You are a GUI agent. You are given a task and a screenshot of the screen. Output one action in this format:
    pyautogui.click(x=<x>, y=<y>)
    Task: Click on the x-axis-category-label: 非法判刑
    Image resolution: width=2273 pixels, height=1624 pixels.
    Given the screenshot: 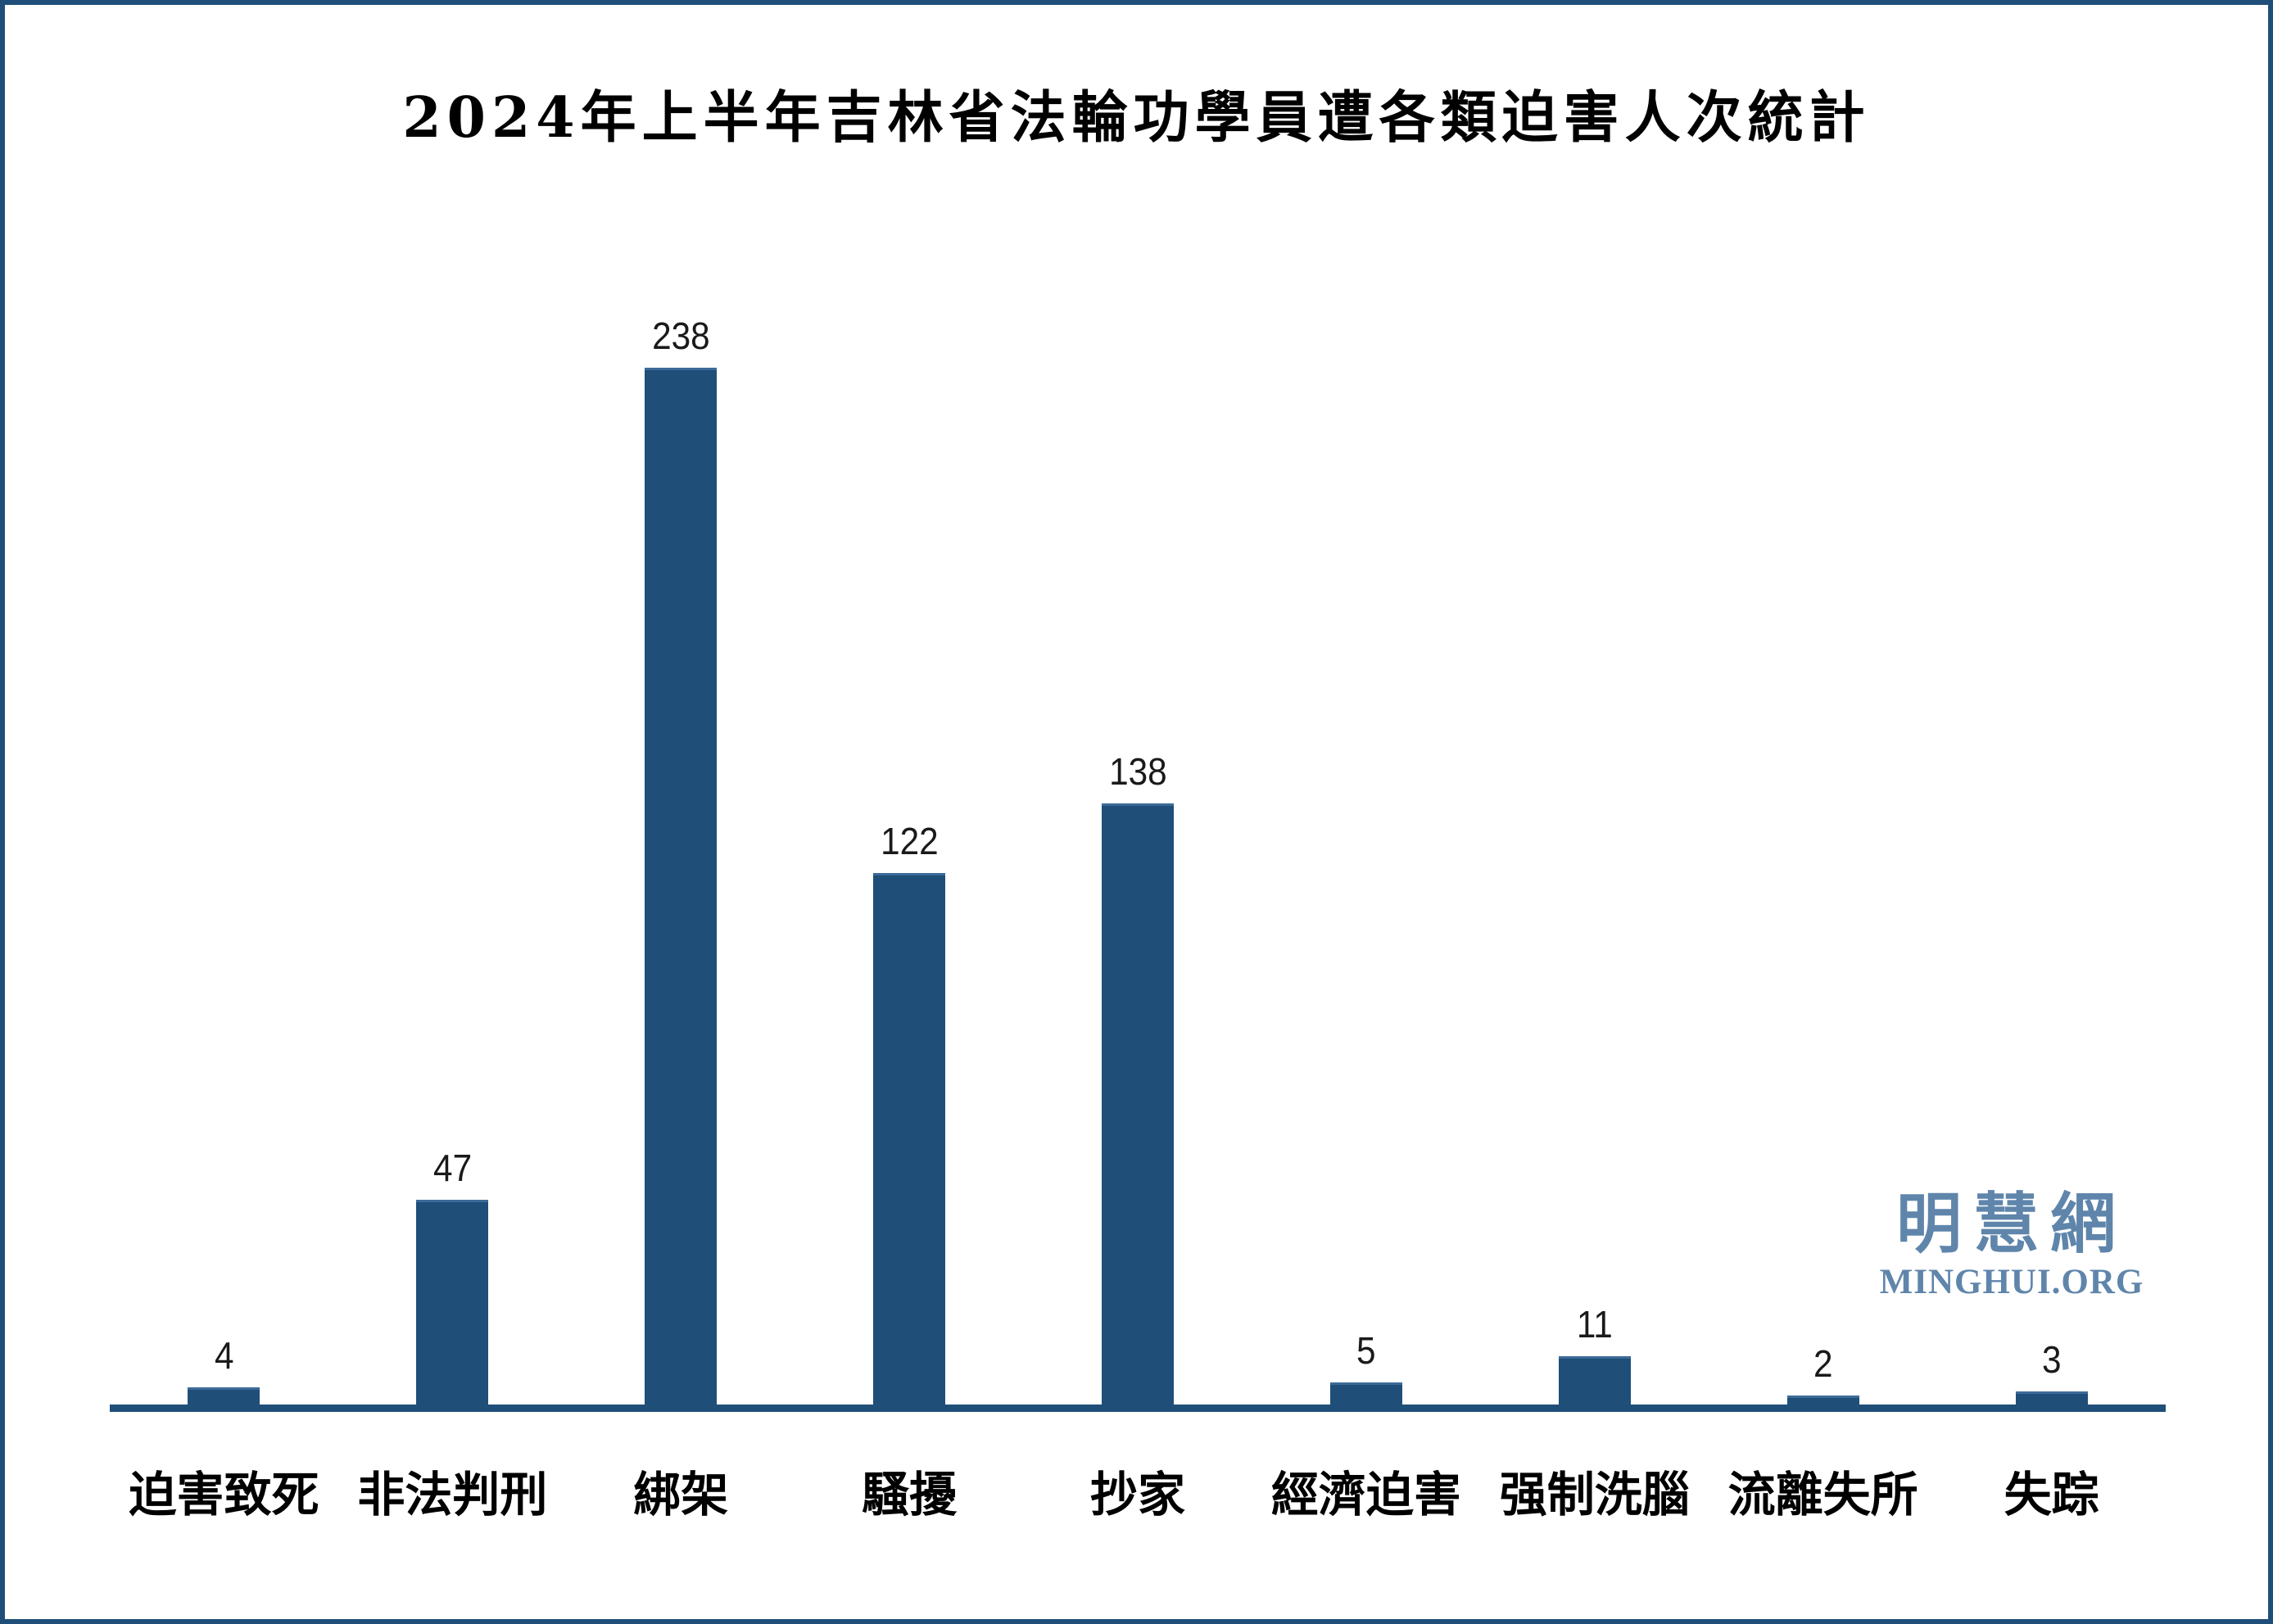 What is the action you would take?
    pyautogui.click(x=452, y=1494)
    